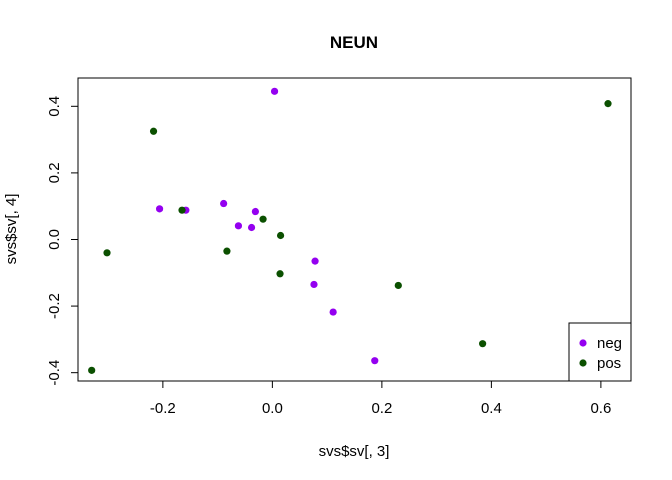 Image resolution: width=672 pixels, height=480 pixels. I want to click on x-tick-label: -0.2, so click(163, 408).